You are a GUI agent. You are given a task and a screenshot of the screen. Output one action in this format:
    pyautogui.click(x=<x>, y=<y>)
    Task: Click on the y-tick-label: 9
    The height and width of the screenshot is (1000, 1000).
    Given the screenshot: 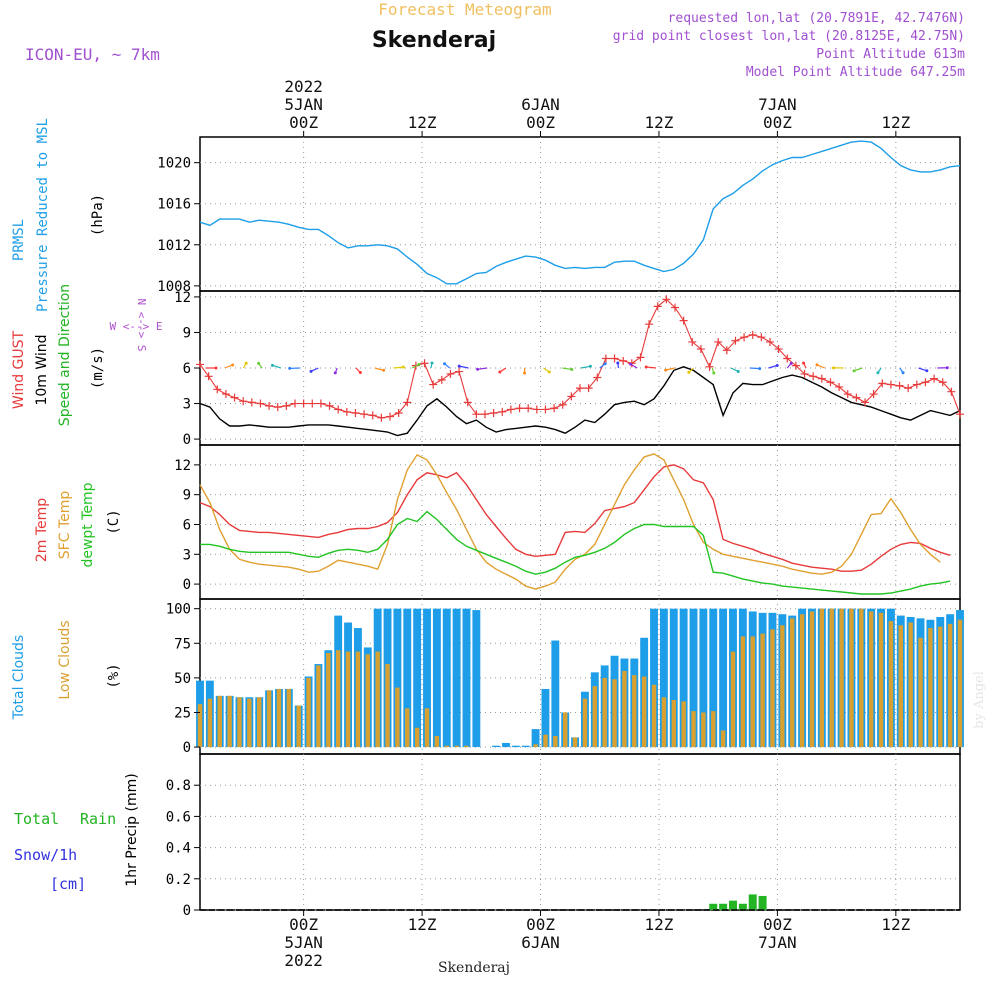 What is the action you would take?
    pyautogui.click(x=187, y=333)
    